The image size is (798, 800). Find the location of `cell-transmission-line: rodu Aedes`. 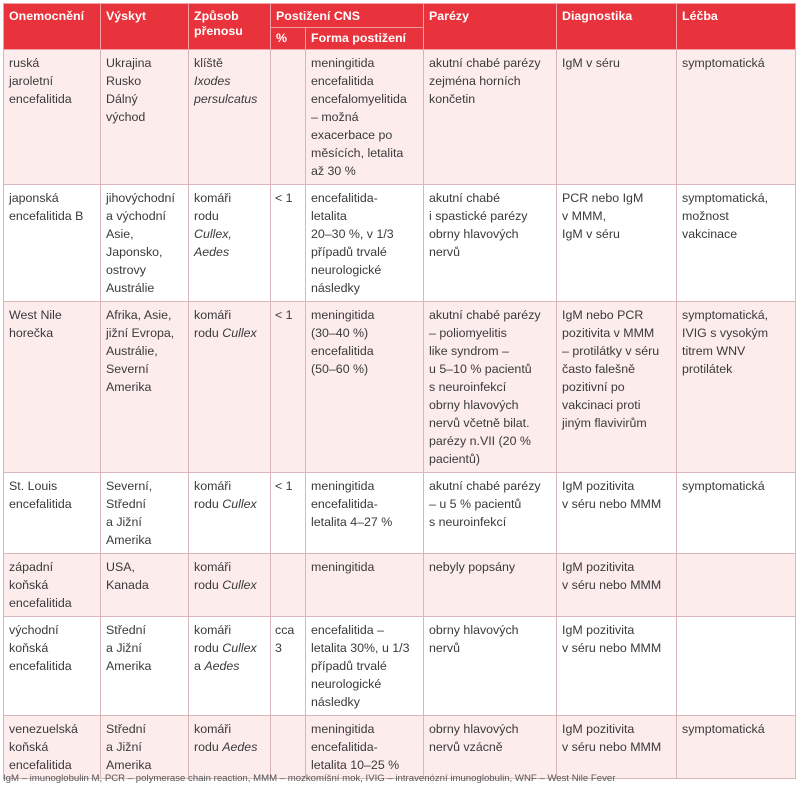

cell-transmission-line: rodu Aedes is located at coordinates (229, 747).